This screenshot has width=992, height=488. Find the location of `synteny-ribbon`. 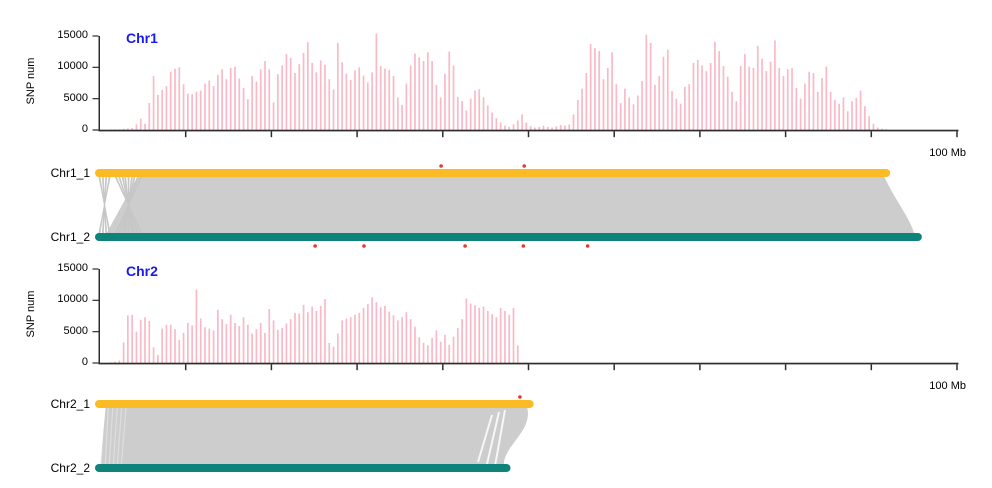

synteny-ribbon is located at coordinates (510, 205).